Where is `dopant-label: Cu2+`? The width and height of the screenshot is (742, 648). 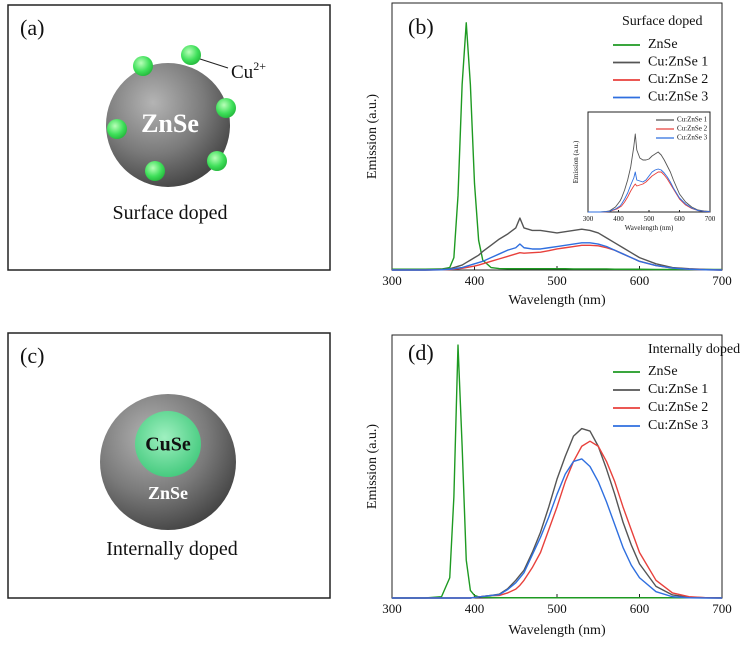
dopant-label: Cu2+ is located at coordinates (248, 71).